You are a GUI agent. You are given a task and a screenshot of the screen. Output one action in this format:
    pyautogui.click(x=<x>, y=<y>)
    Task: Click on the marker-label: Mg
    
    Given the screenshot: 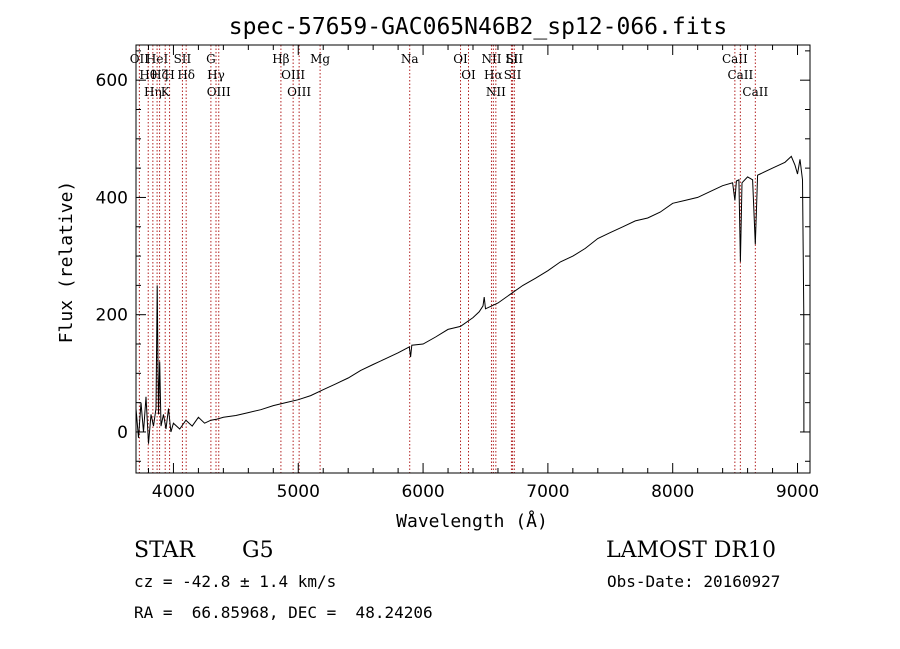 What is the action you would take?
    pyautogui.click(x=320, y=59)
    